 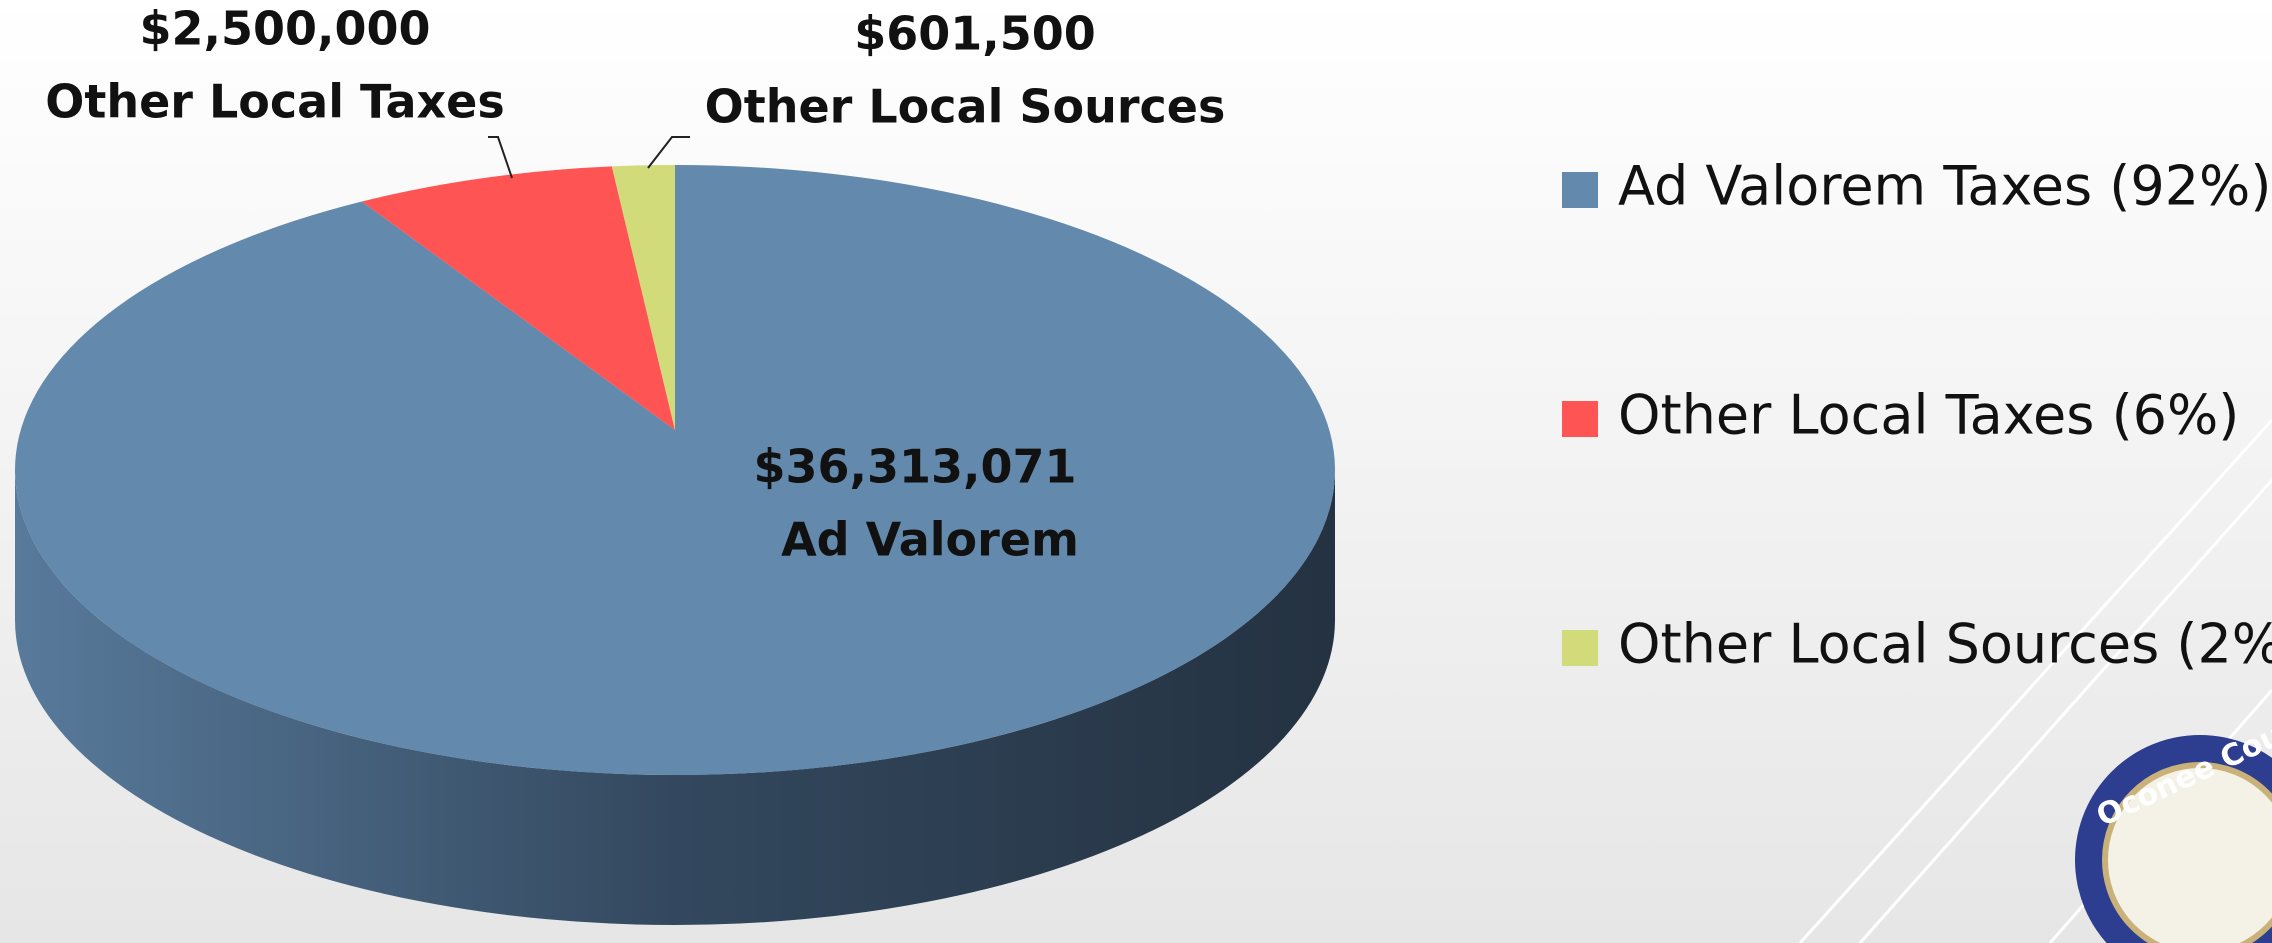 What do you see at coordinates (930, 540) in the screenshot?
I see `slice-label: Ad Valorem` at bounding box center [930, 540].